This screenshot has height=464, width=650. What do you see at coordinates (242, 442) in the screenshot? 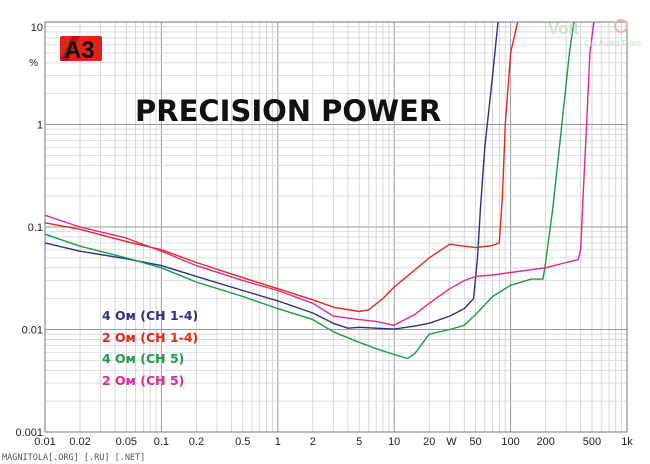
I see `x-tick-label: 0.5` at bounding box center [242, 442].